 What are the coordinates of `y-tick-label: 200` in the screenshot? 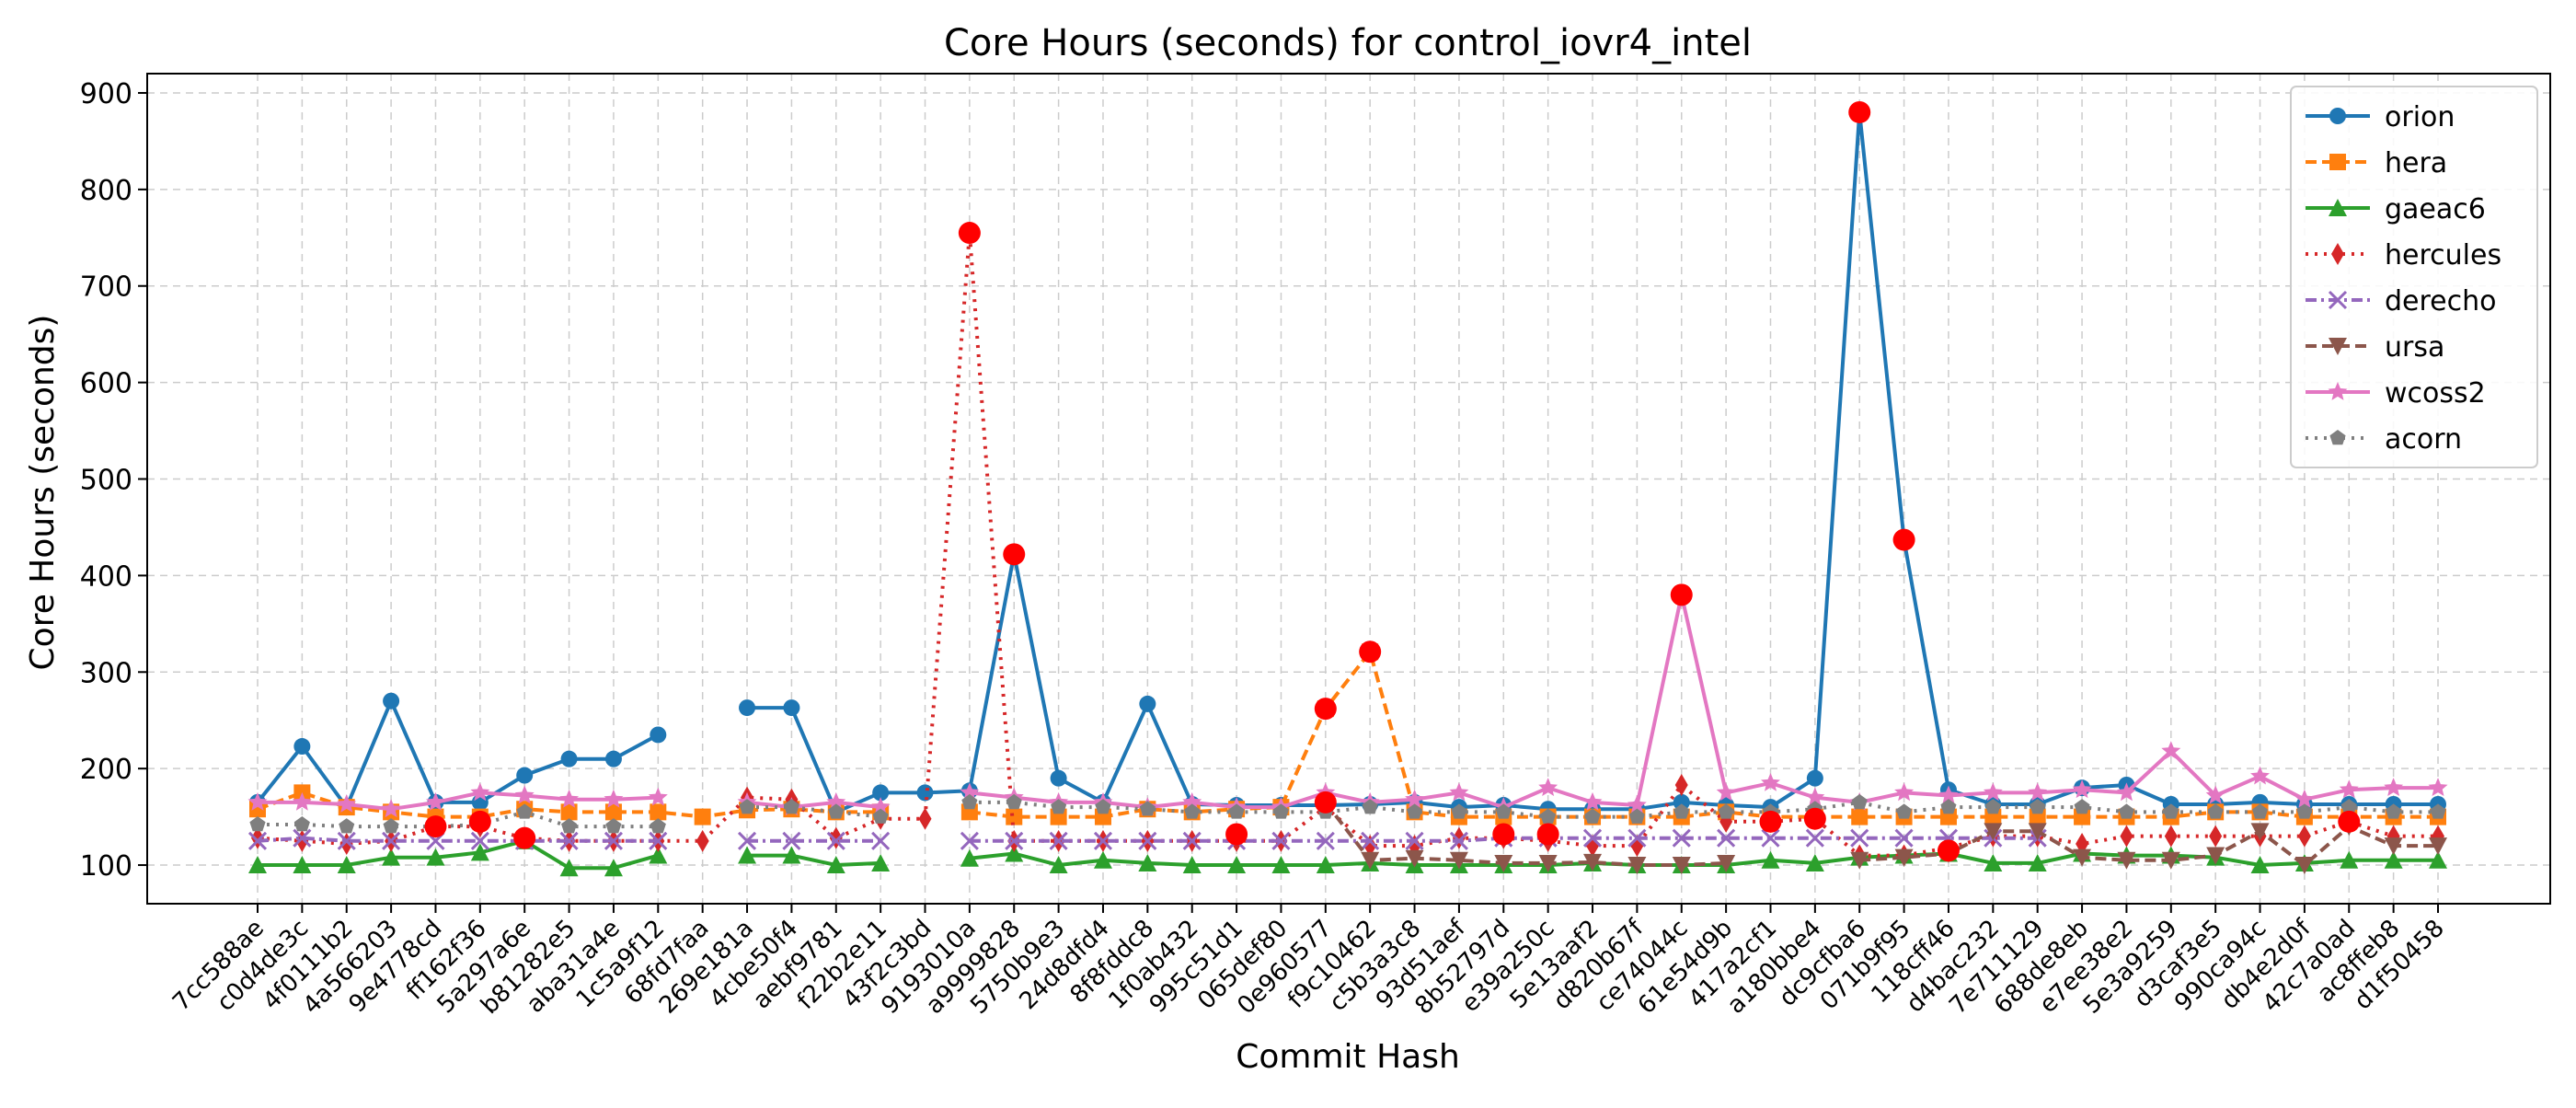 It's located at (106, 770).